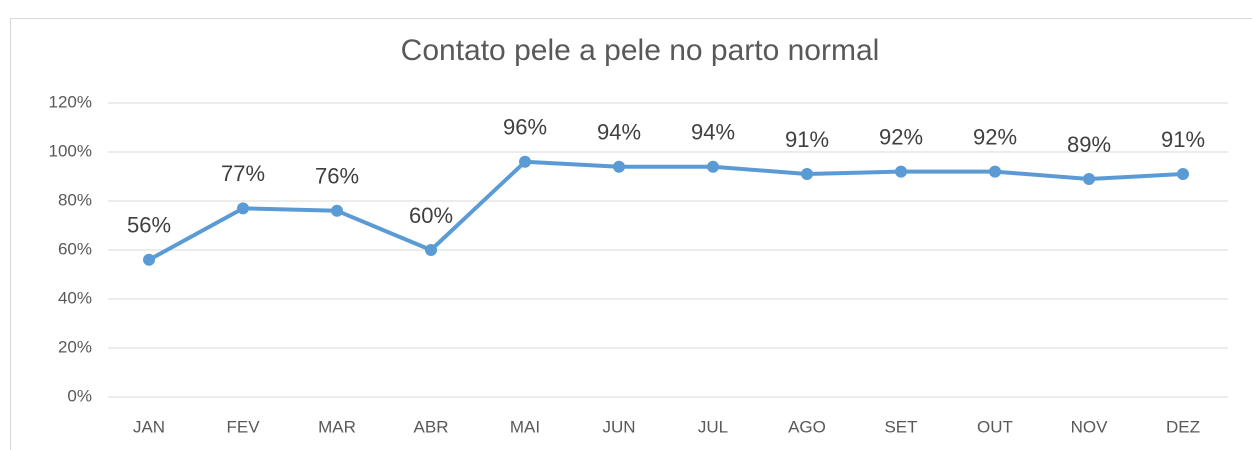 This screenshot has height=450, width=1252. Describe the element at coordinates (713, 426) in the screenshot. I see `x-tick-label: JUL` at that location.